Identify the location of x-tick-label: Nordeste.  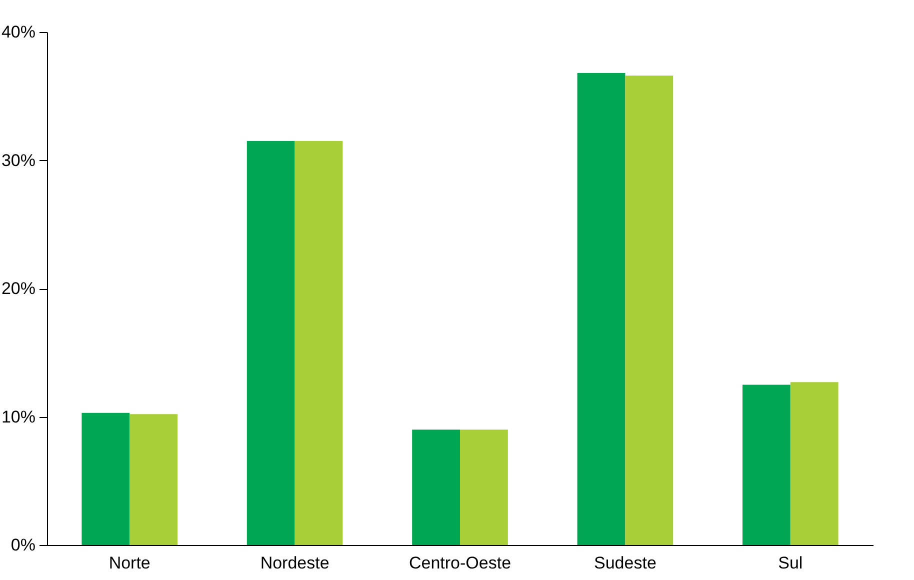
(295, 563).